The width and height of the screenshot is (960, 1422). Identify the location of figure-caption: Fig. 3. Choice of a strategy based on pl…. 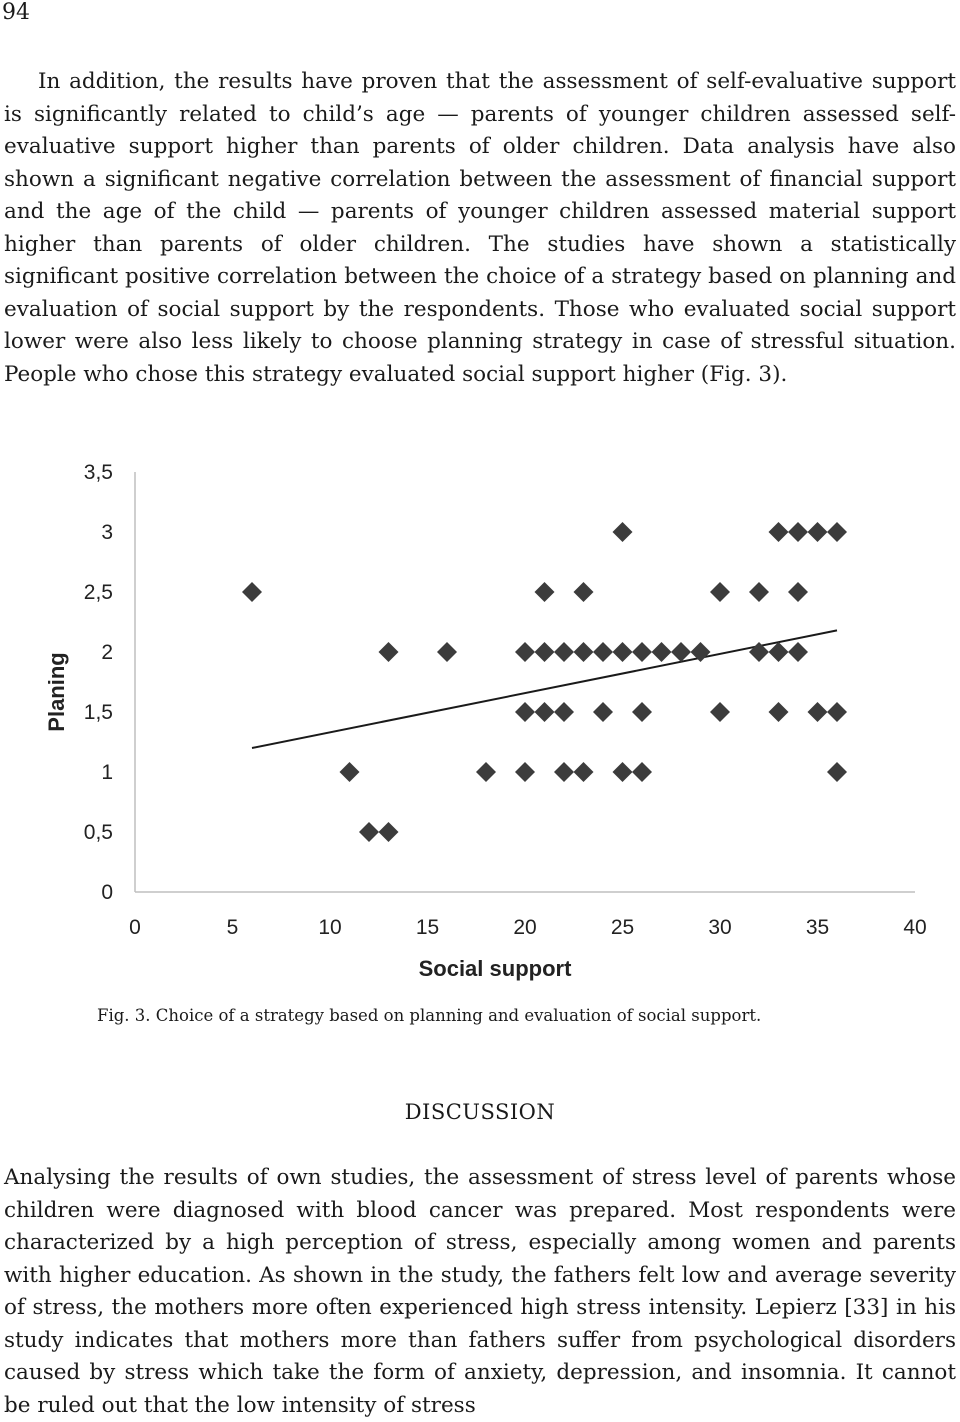
(429, 1015).